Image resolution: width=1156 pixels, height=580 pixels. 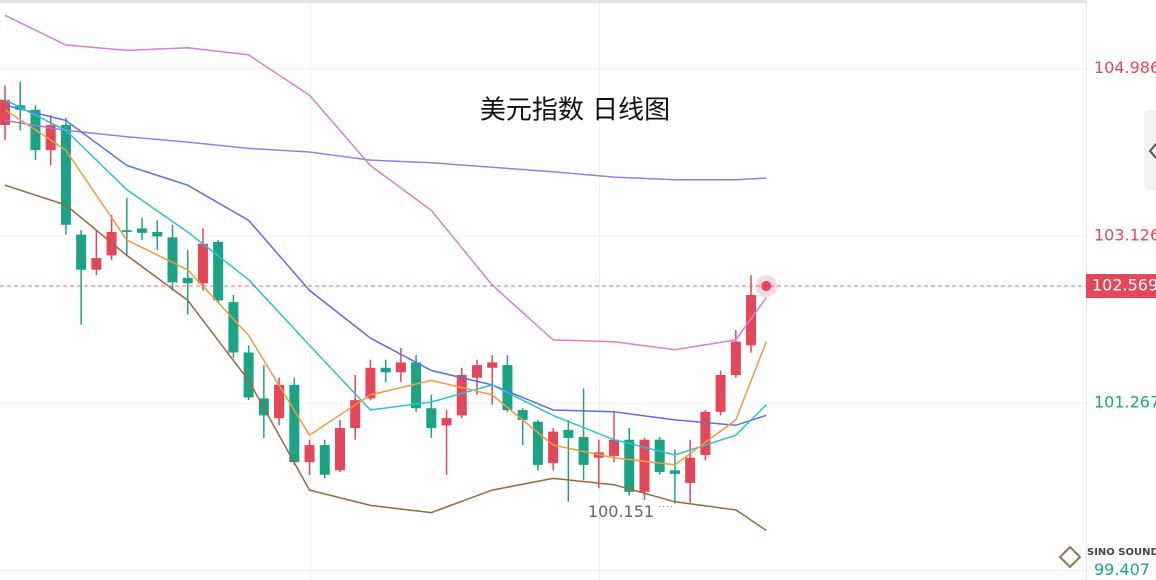 I want to click on y-tick-label: 99.407, so click(x=1122, y=569).